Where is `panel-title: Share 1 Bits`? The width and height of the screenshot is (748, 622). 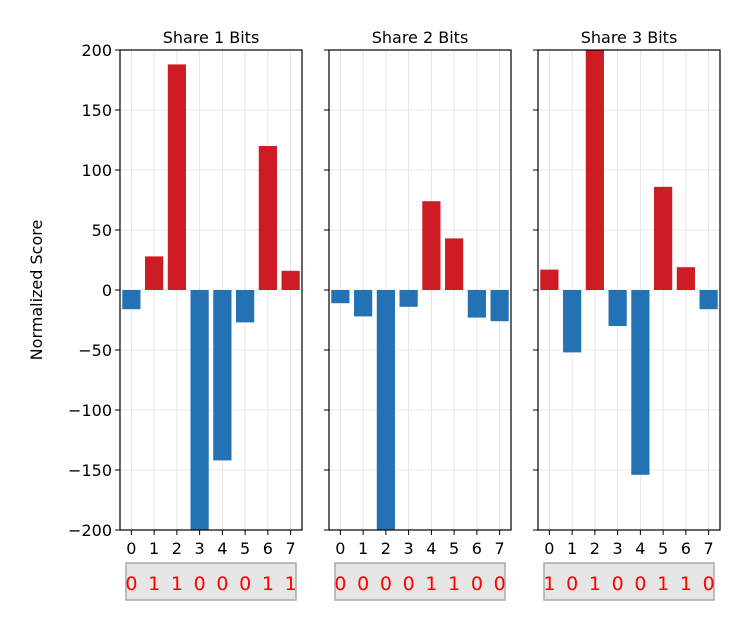
panel-title: Share 1 Bits is located at coordinates (211, 37).